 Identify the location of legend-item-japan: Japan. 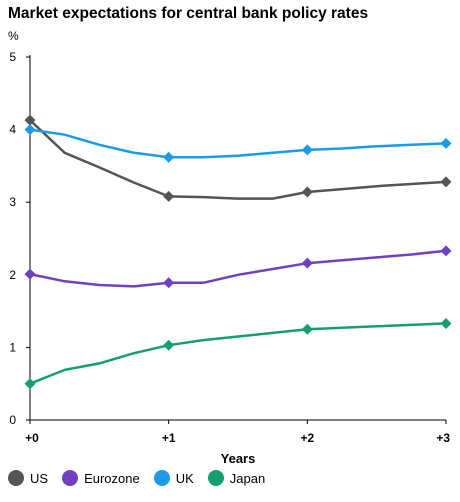
(236, 478).